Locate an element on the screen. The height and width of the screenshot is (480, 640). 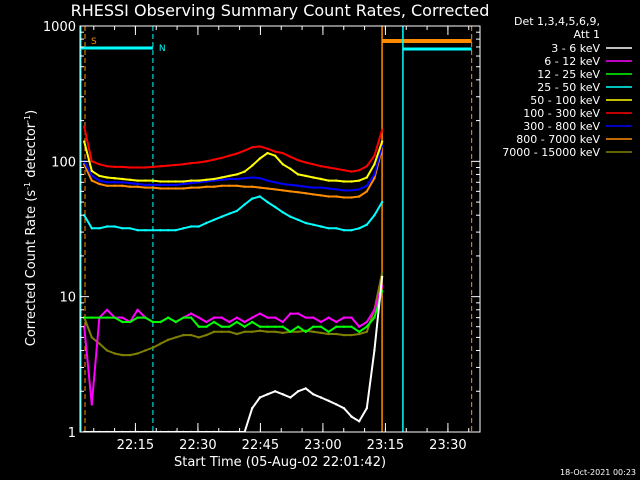
footer-timestamp: 18-Oct-2021 00:23 is located at coordinates (598, 472).